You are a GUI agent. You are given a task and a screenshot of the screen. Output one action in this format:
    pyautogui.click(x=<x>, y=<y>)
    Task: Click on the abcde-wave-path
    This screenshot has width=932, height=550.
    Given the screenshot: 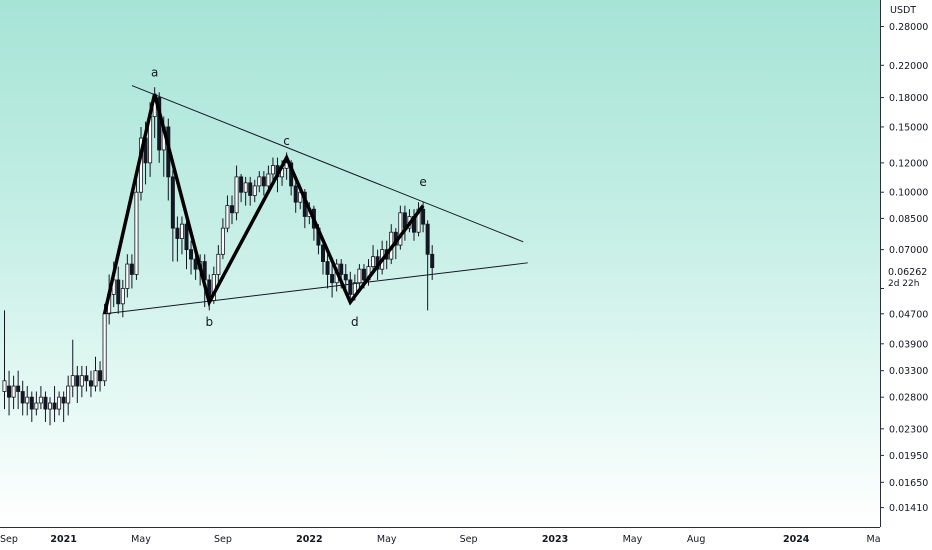 What is the action you would take?
    pyautogui.click(x=263, y=204)
    